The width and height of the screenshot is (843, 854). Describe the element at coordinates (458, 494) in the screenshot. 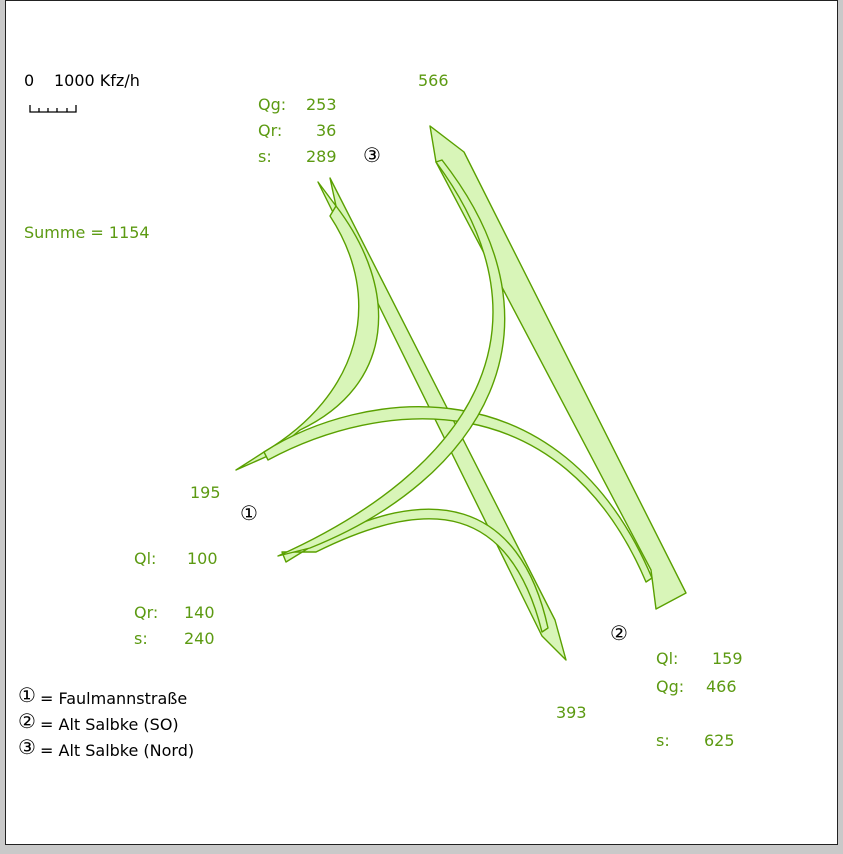

I see `flow-faulmann-to-so` at that location.